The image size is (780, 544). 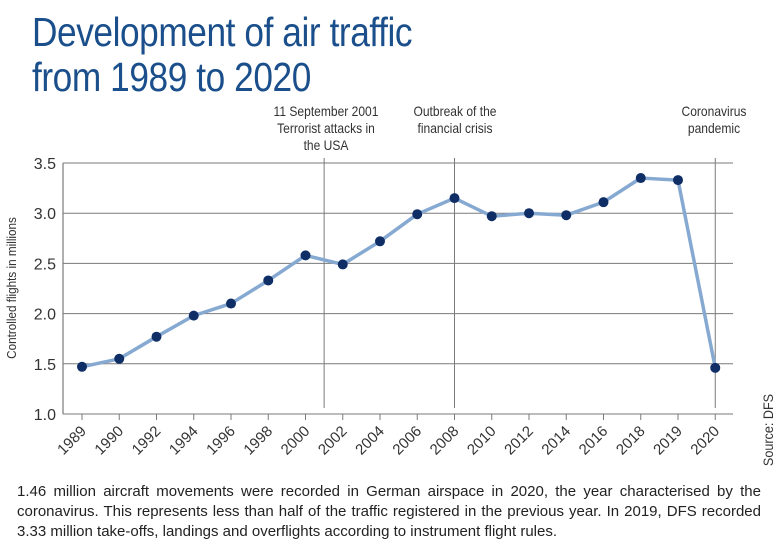 I want to click on x-tick-label: 2016, so click(x=594, y=441).